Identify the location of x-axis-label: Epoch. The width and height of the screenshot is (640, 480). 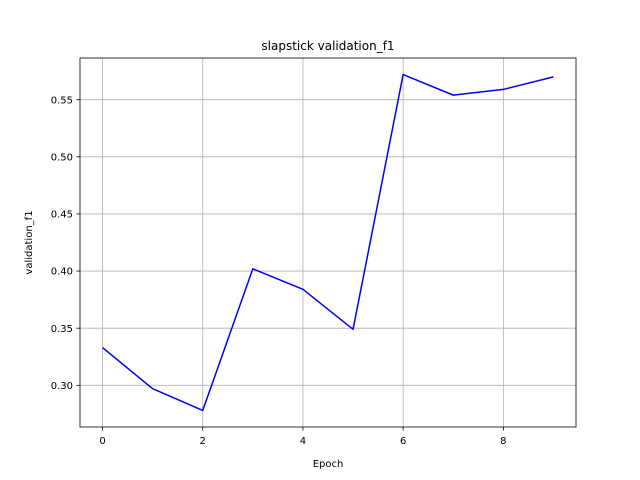
(328, 464).